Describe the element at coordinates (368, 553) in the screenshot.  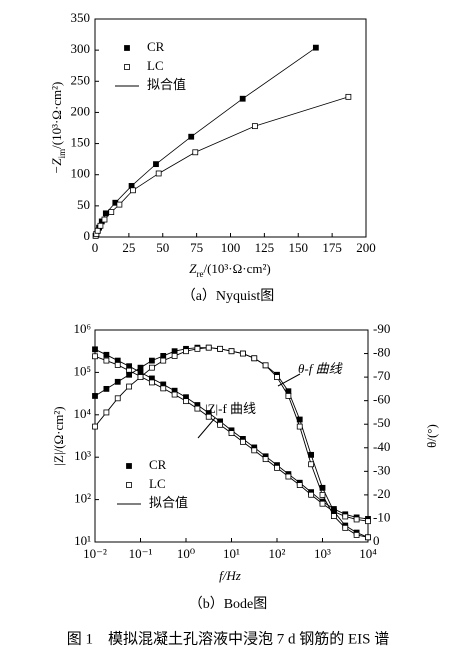
I see `x-tick-label: 10⁴` at that location.